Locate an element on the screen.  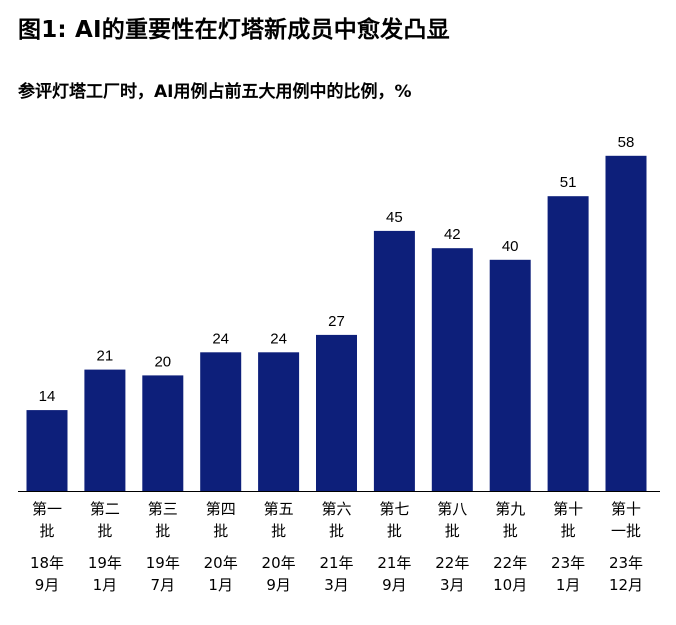
data-label: 27 is located at coordinates (336, 321).